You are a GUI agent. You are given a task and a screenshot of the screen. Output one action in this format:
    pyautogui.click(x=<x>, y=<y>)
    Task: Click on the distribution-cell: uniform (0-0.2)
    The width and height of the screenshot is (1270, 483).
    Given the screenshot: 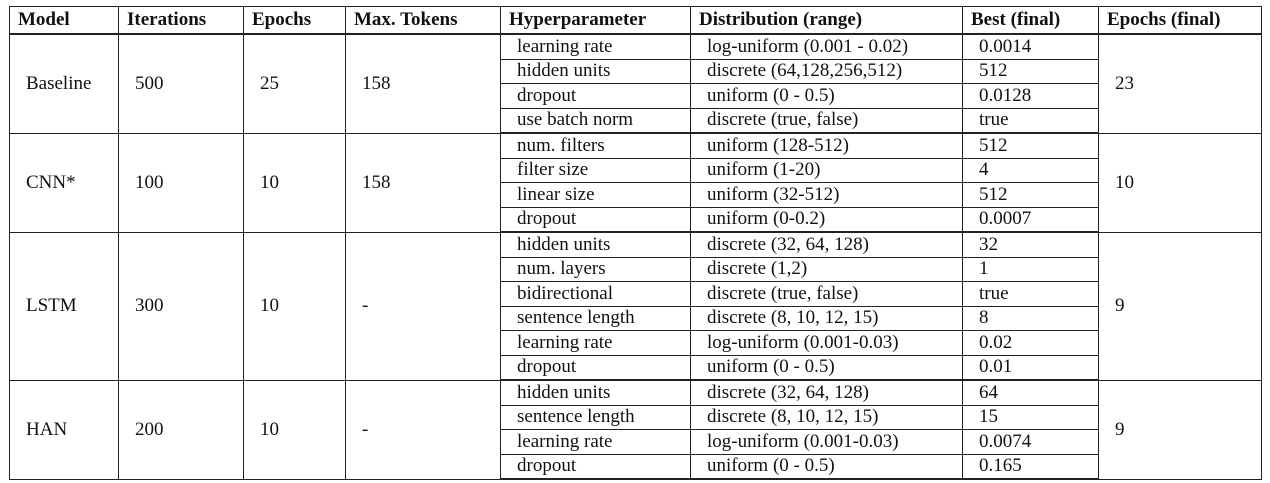 What is the action you would take?
    pyautogui.click(x=826, y=219)
    